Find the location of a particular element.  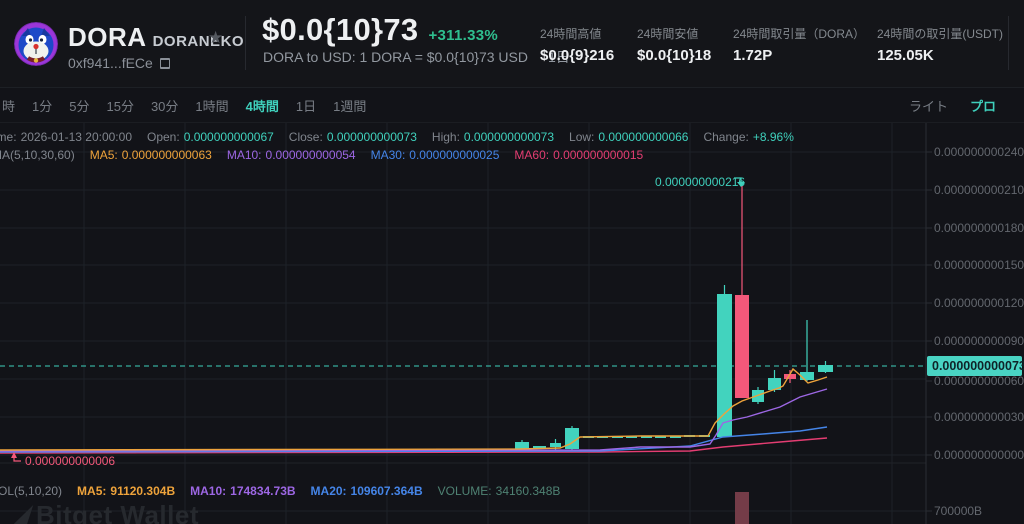

y-axis-label: 0.000000000000 is located at coordinates (979, 455).